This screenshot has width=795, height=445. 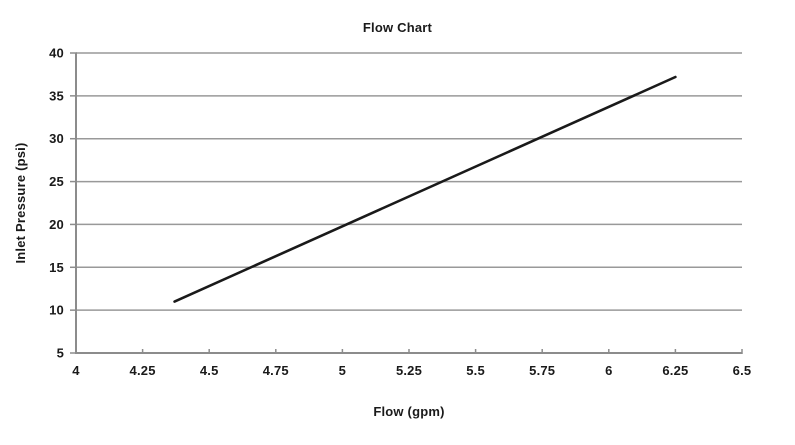 I want to click on chart-title: Flow Chart, so click(x=397, y=27).